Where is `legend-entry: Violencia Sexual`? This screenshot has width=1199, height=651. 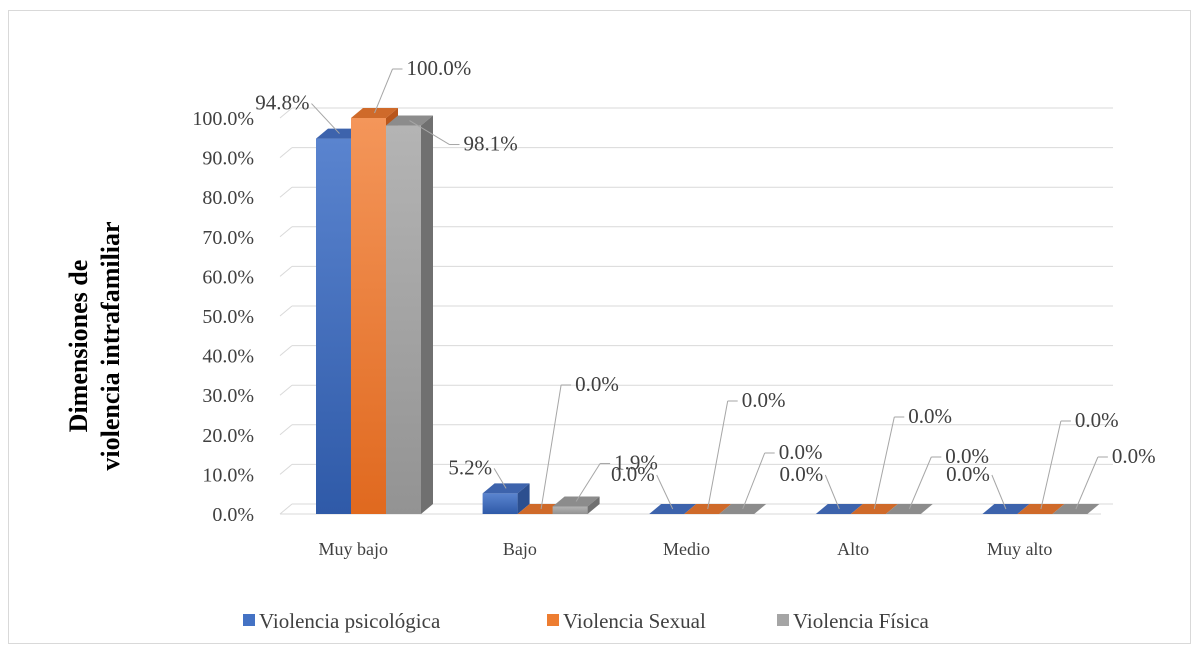
legend-entry: Violencia Sexual is located at coordinates (626, 621).